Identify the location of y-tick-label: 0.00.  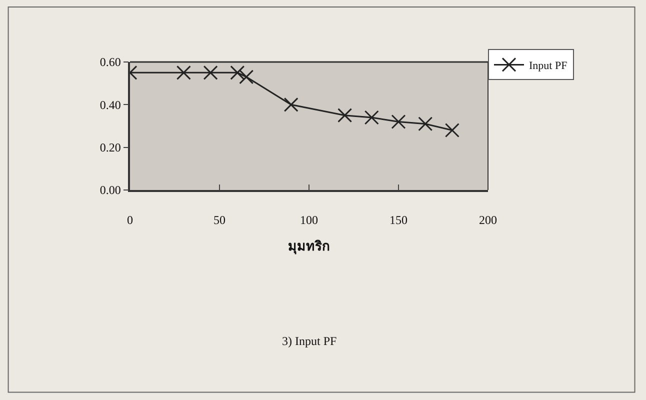
(110, 190).